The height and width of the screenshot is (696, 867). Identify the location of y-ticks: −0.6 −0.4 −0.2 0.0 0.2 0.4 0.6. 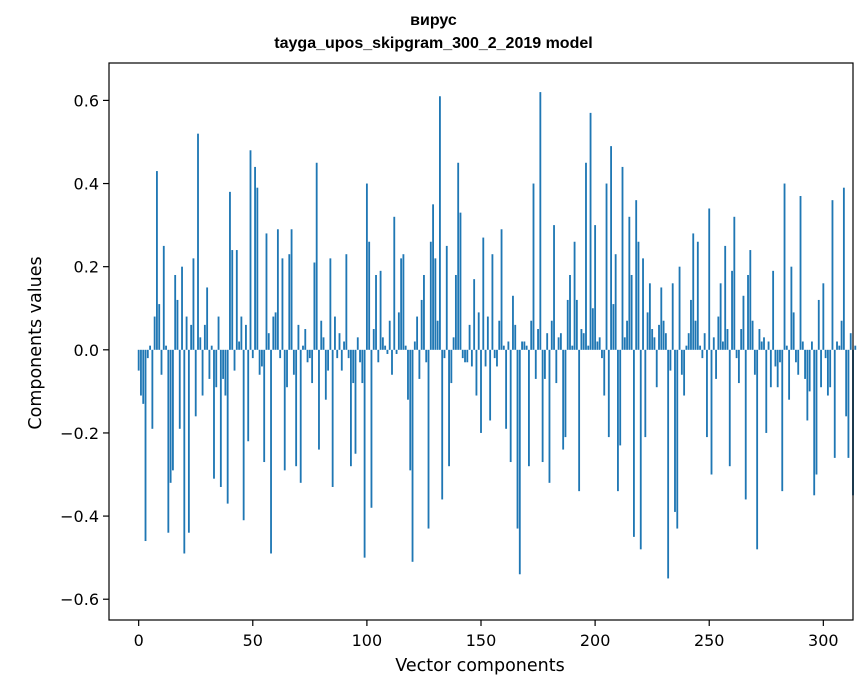
(84, 350).